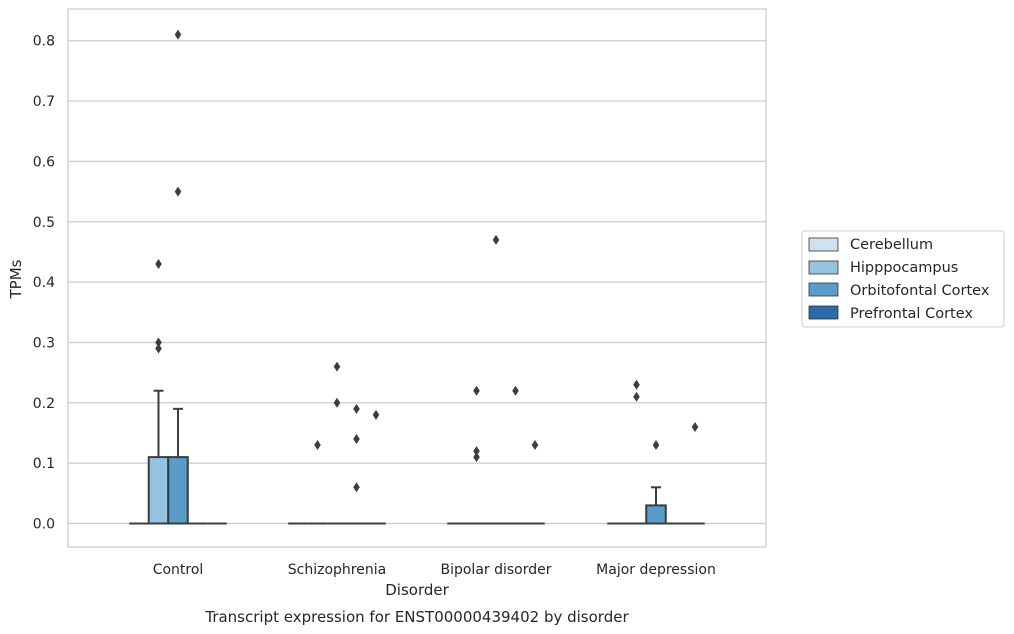 This screenshot has width=1014, height=634. I want to click on legend-item-hippocampus: Hipppocampus, so click(883, 268).